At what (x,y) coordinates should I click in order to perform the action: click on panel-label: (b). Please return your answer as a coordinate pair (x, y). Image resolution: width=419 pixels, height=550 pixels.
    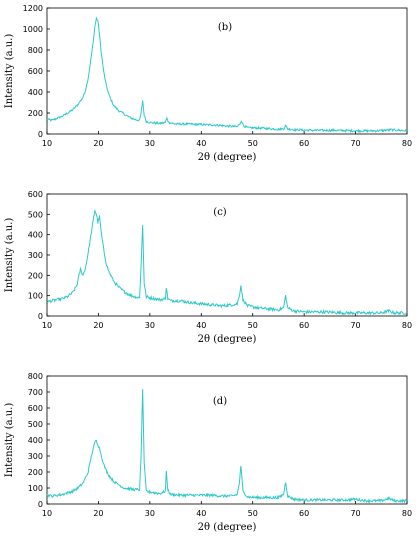
    Looking at the image, I should click on (225, 27).